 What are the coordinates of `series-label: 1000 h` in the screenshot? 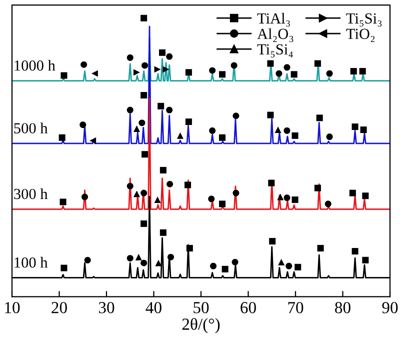 It's located at (35, 65).